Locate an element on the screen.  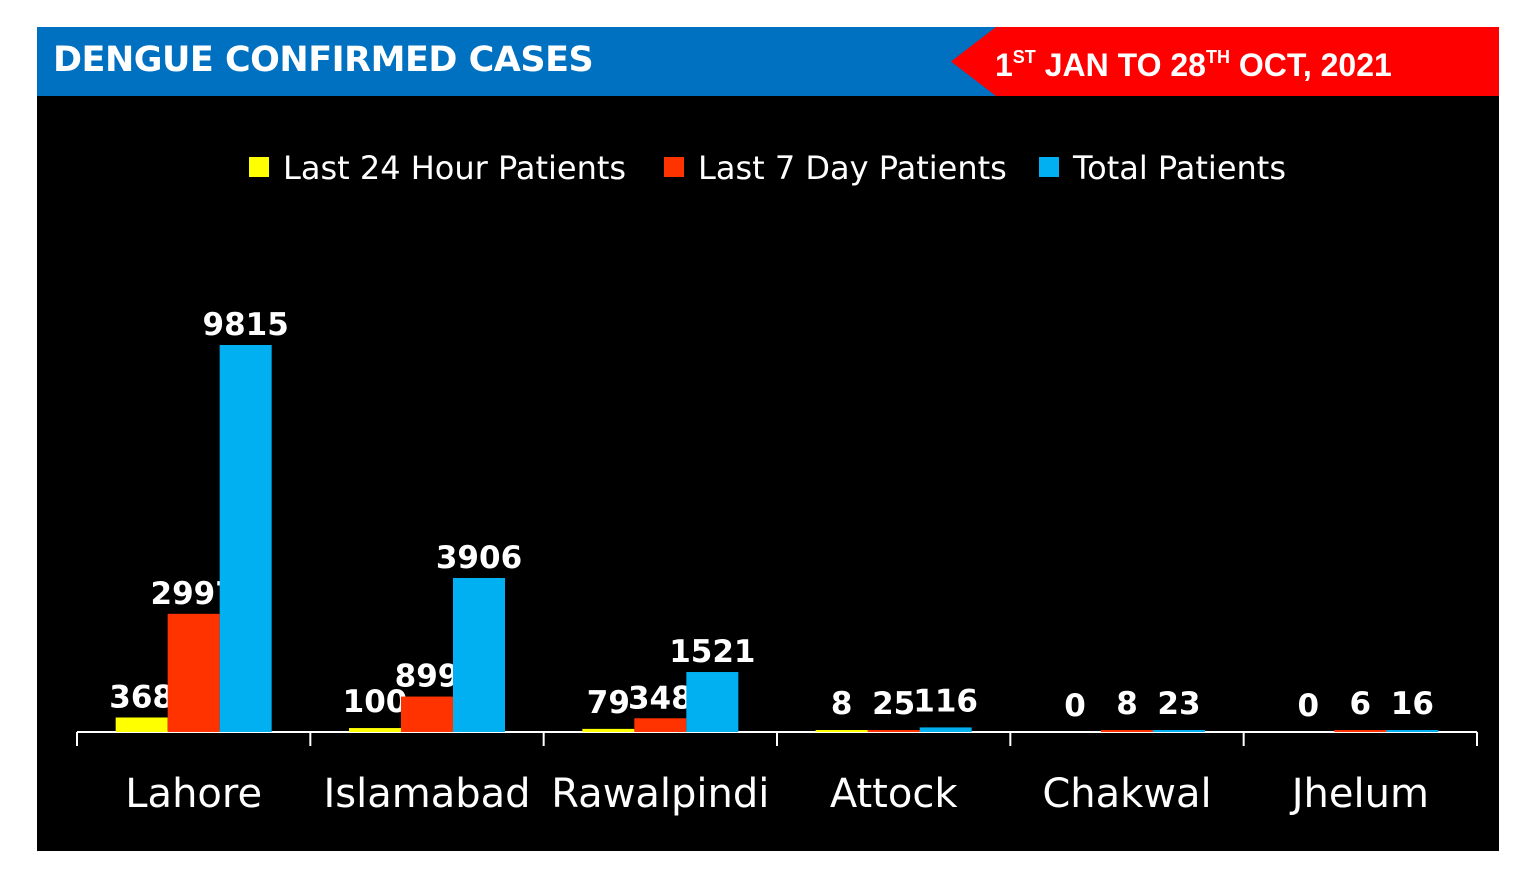
data-label: 16 is located at coordinates (1412, 704).